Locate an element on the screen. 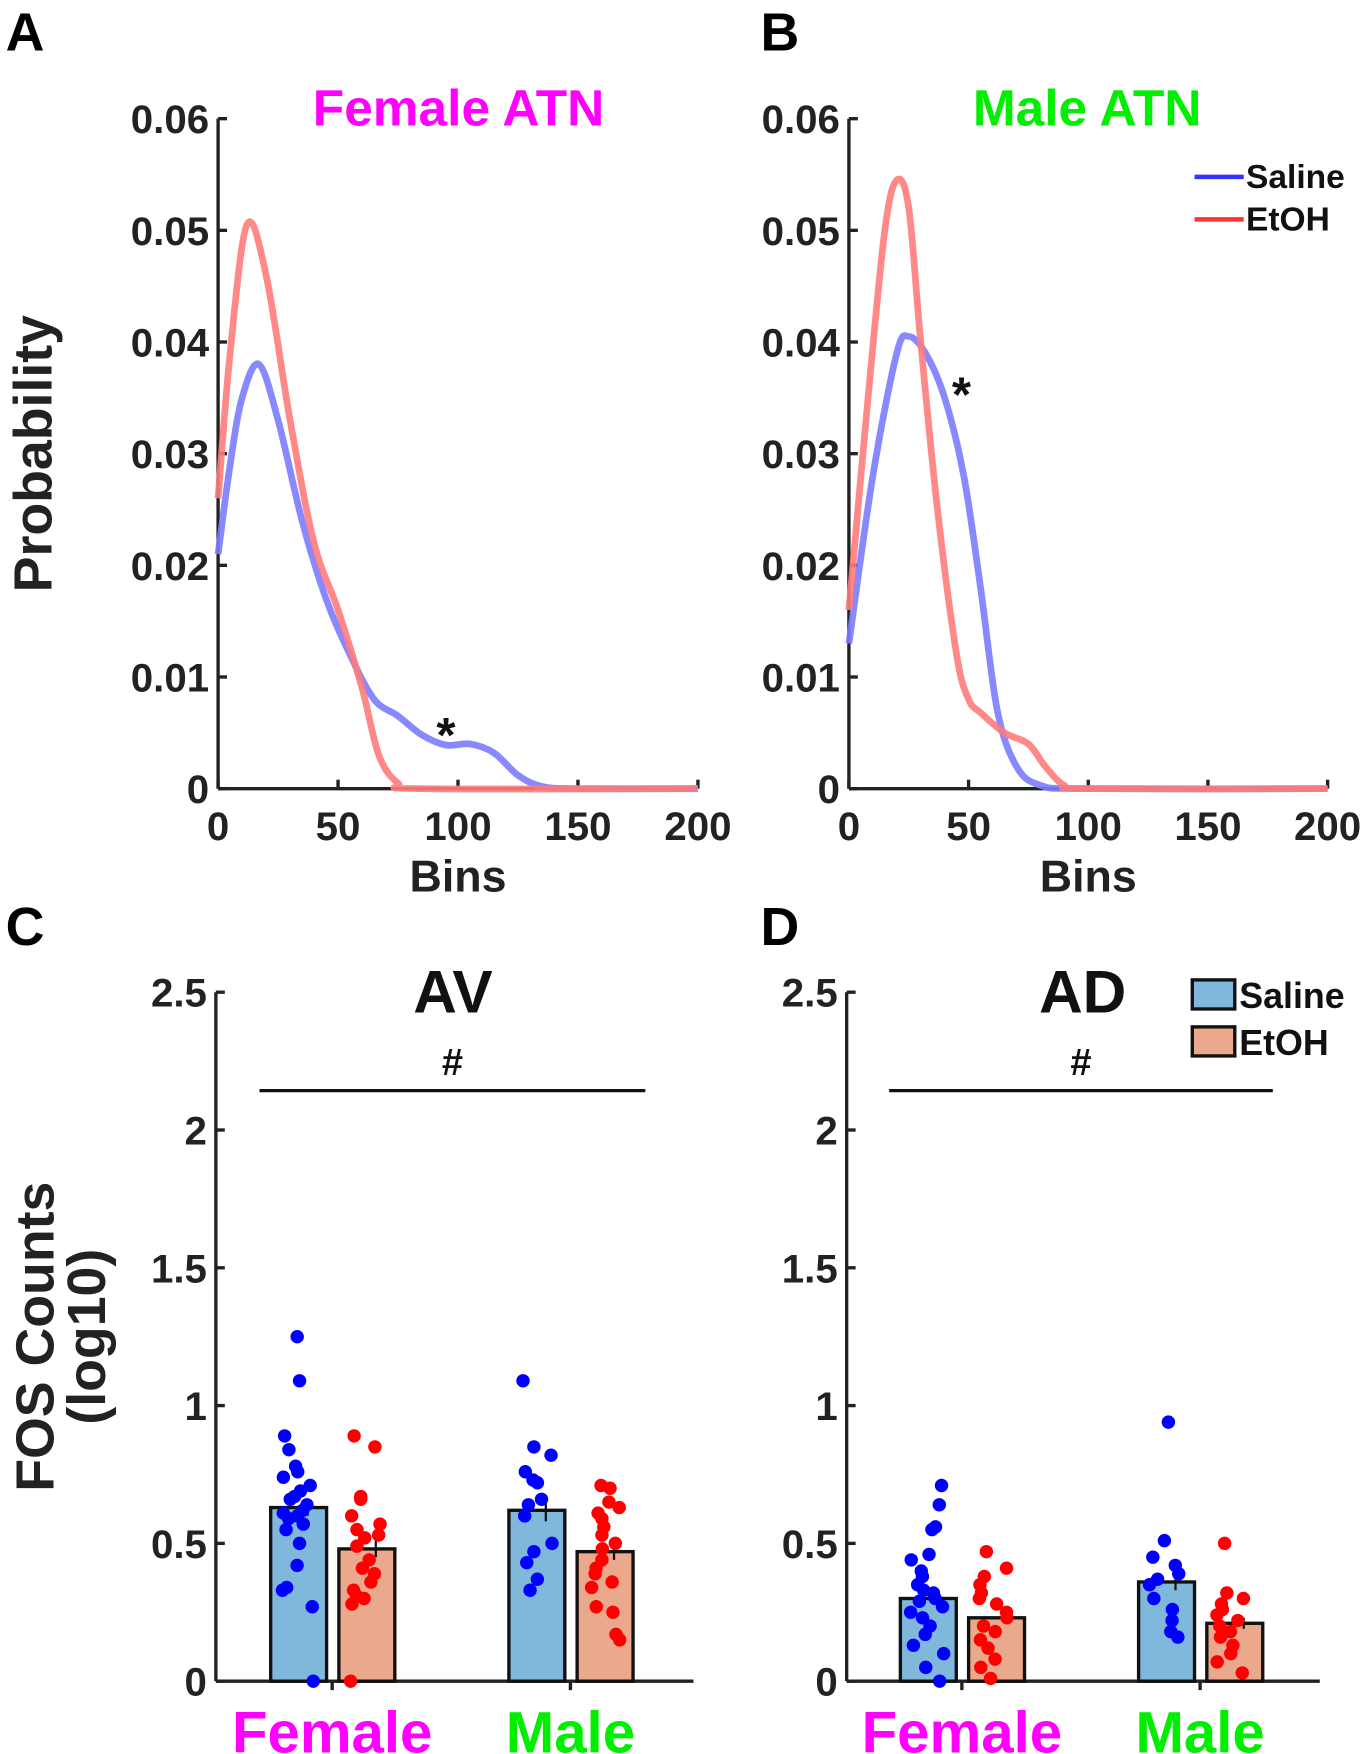  legend-swatch-saline is located at coordinates (1213, 994).